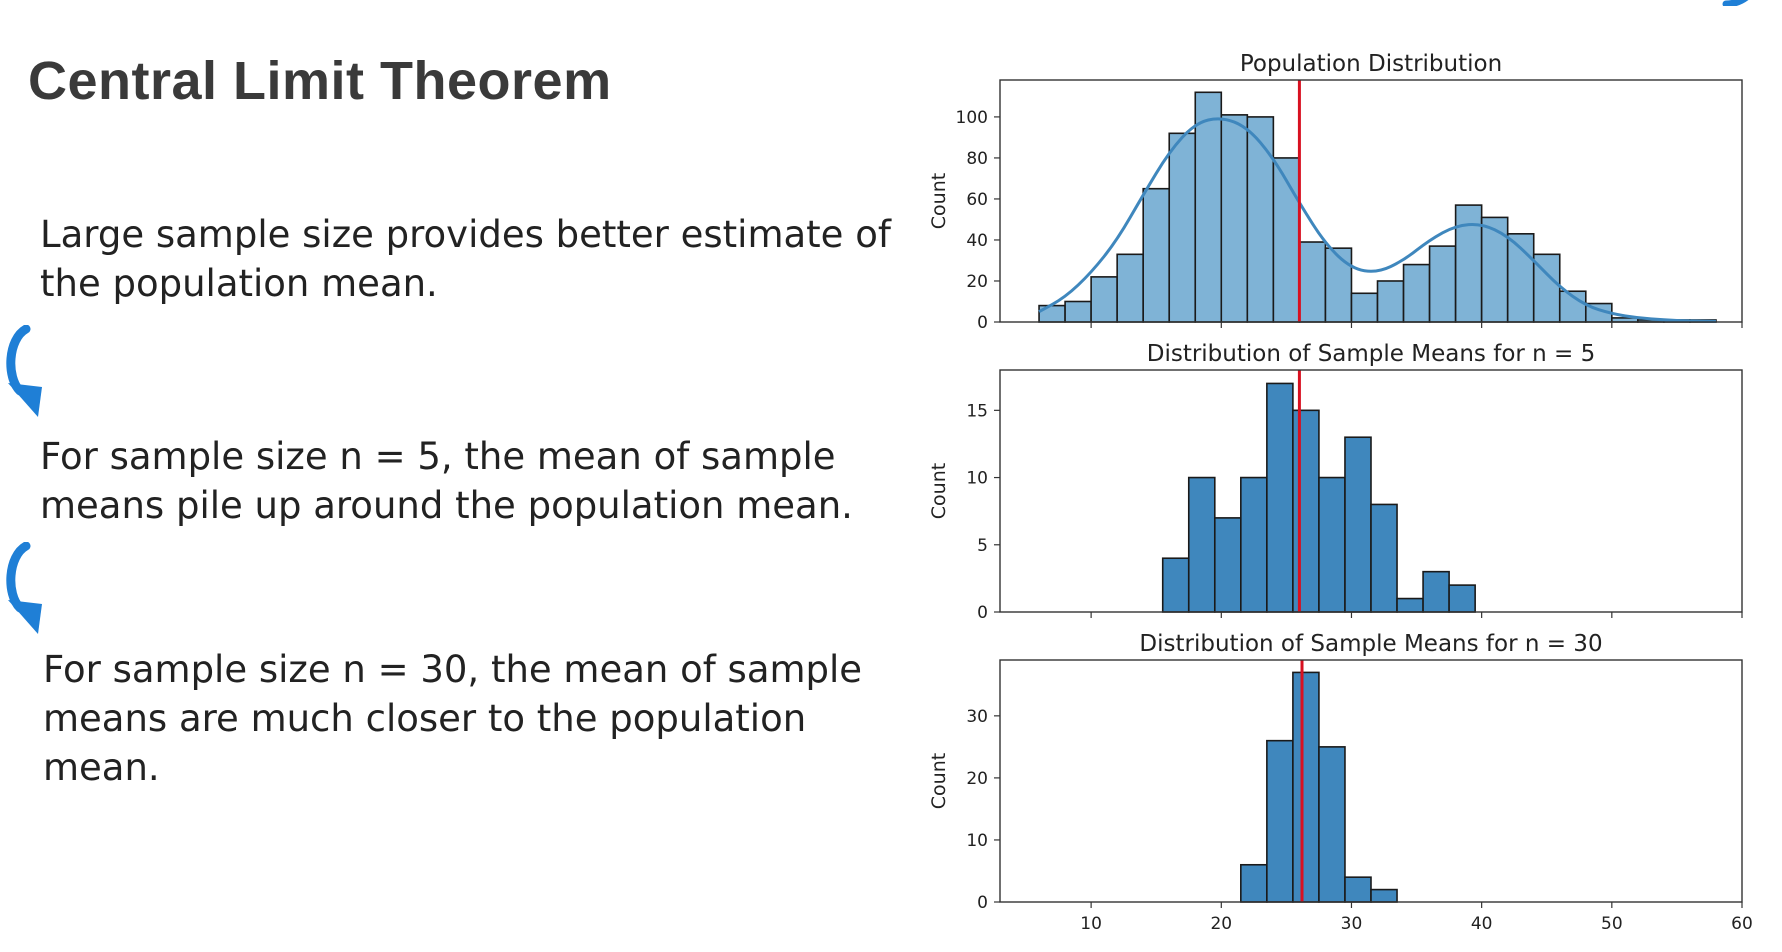  Describe the element at coordinates (1221, 924) in the screenshot. I see `x-tick-label: 20` at that location.